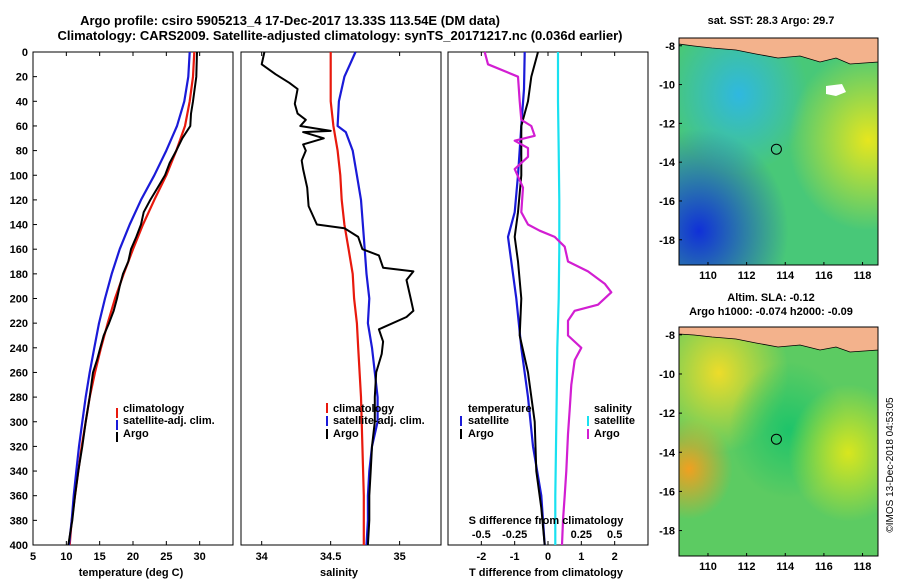  What do you see at coordinates (330, 557) in the screenshot?
I see `salinity-x-tick-label: 34.5` at bounding box center [330, 557].